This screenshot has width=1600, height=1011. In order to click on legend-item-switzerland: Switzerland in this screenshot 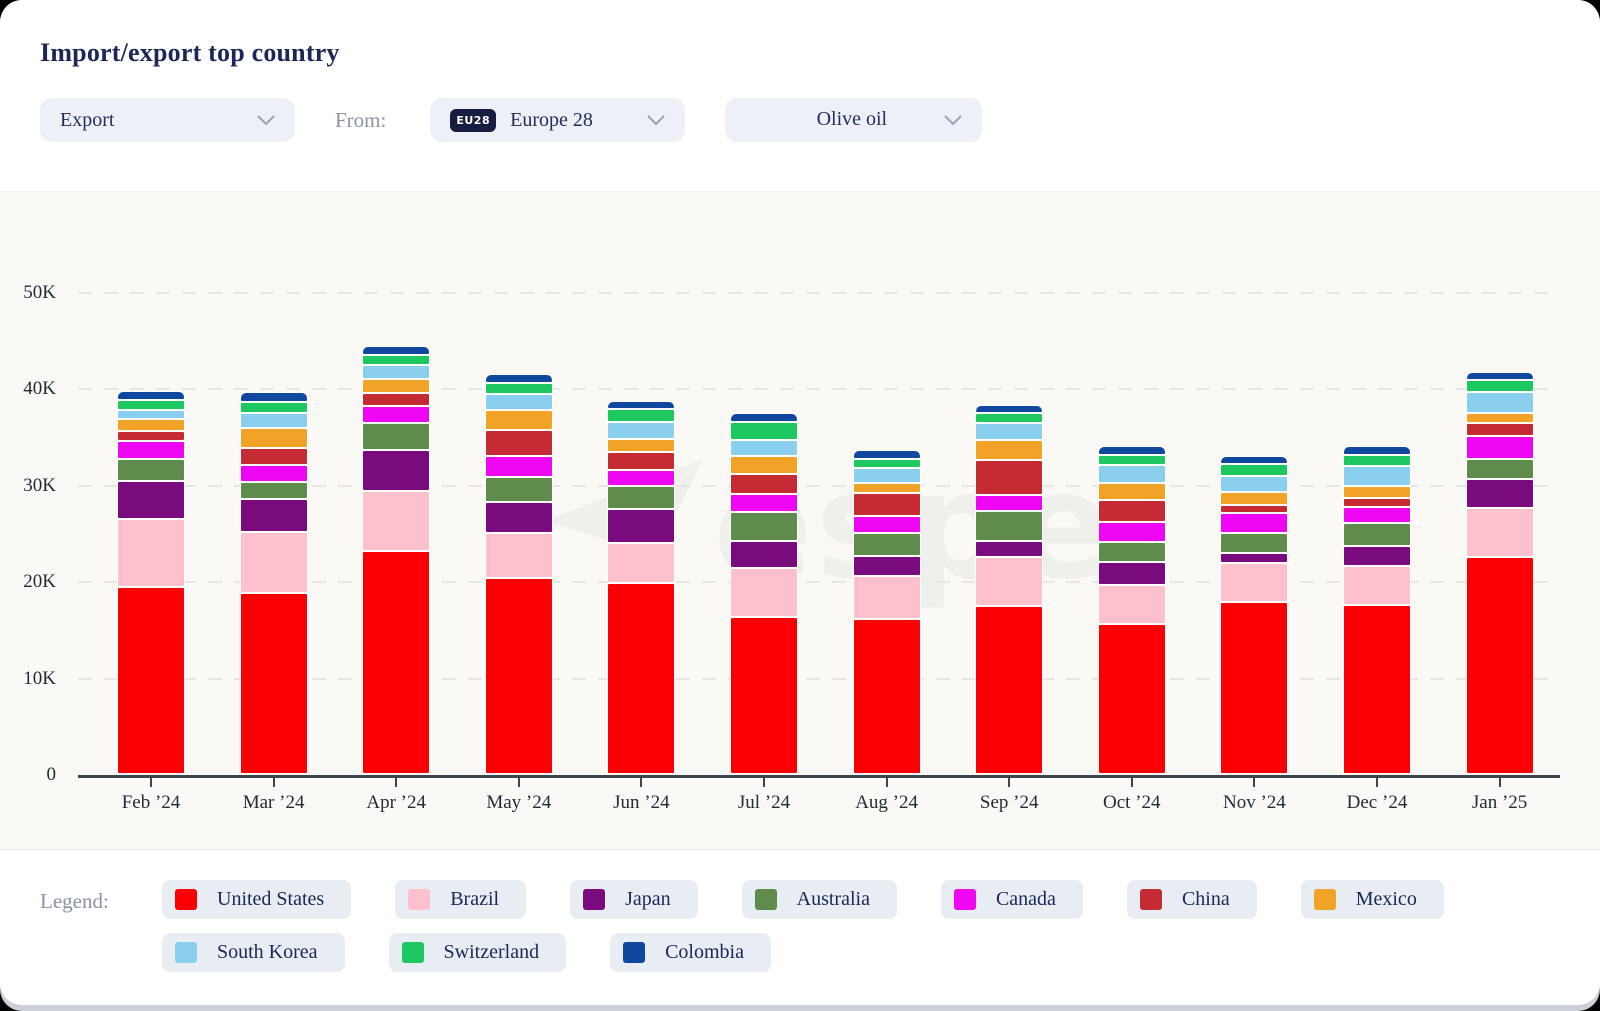, I will do `click(477, 952)`.